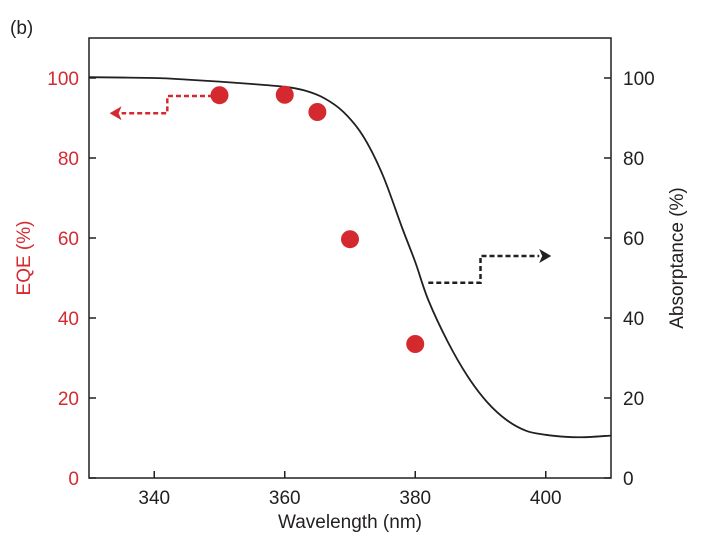  I want to click on x-tick-label: 360, so click(285, 498).